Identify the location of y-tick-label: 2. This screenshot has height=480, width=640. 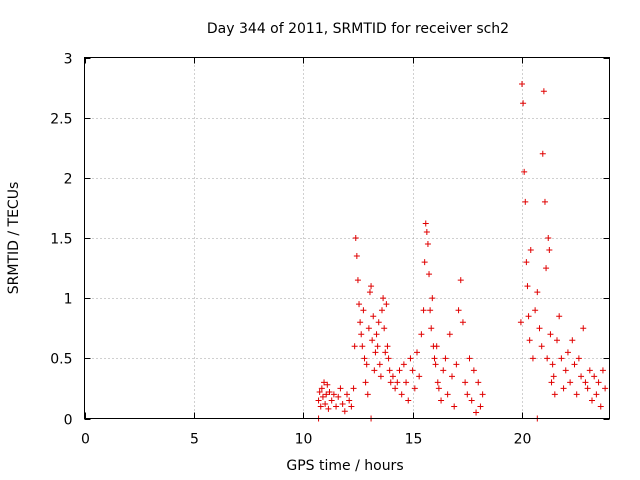
(68, 180).